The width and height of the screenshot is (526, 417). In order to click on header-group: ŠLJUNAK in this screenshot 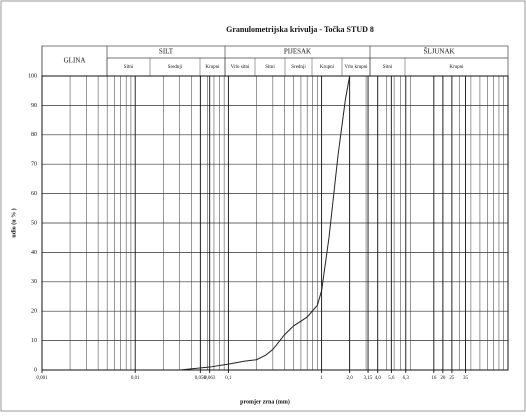, I will do `click(438, 52)`.